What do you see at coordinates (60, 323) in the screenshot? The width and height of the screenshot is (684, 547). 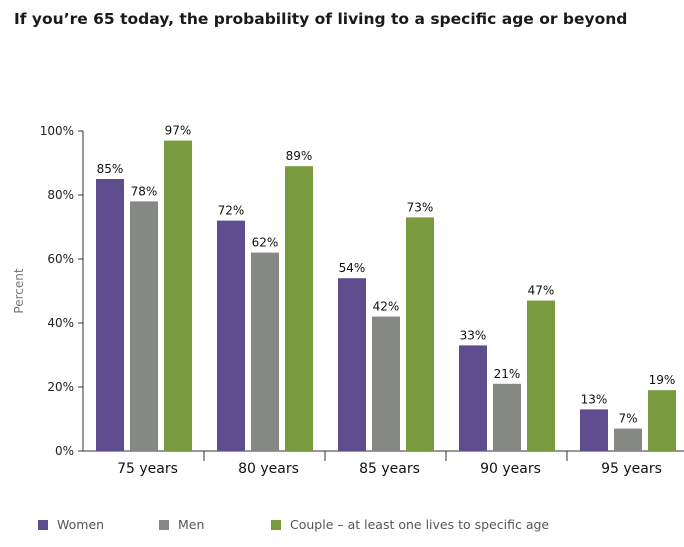 I see `y-tick-label: 40%` at bounding box center [60, 323].